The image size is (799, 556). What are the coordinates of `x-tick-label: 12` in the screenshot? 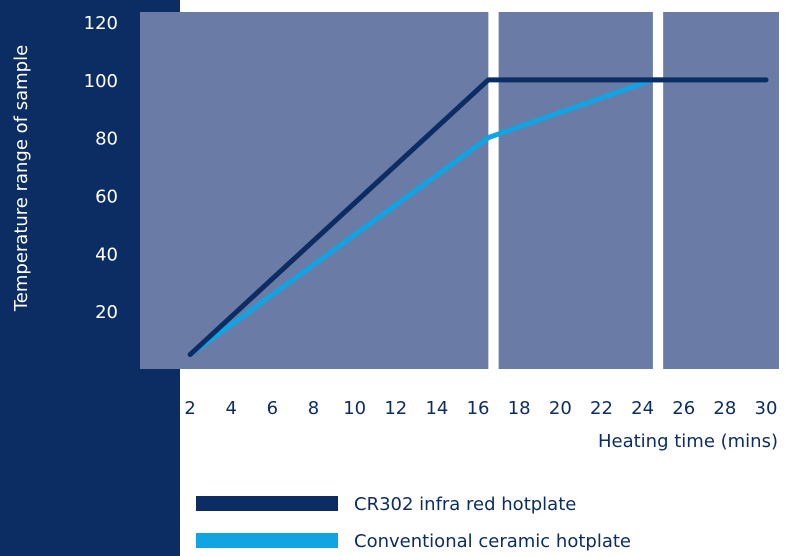 It's located at (395, 408).